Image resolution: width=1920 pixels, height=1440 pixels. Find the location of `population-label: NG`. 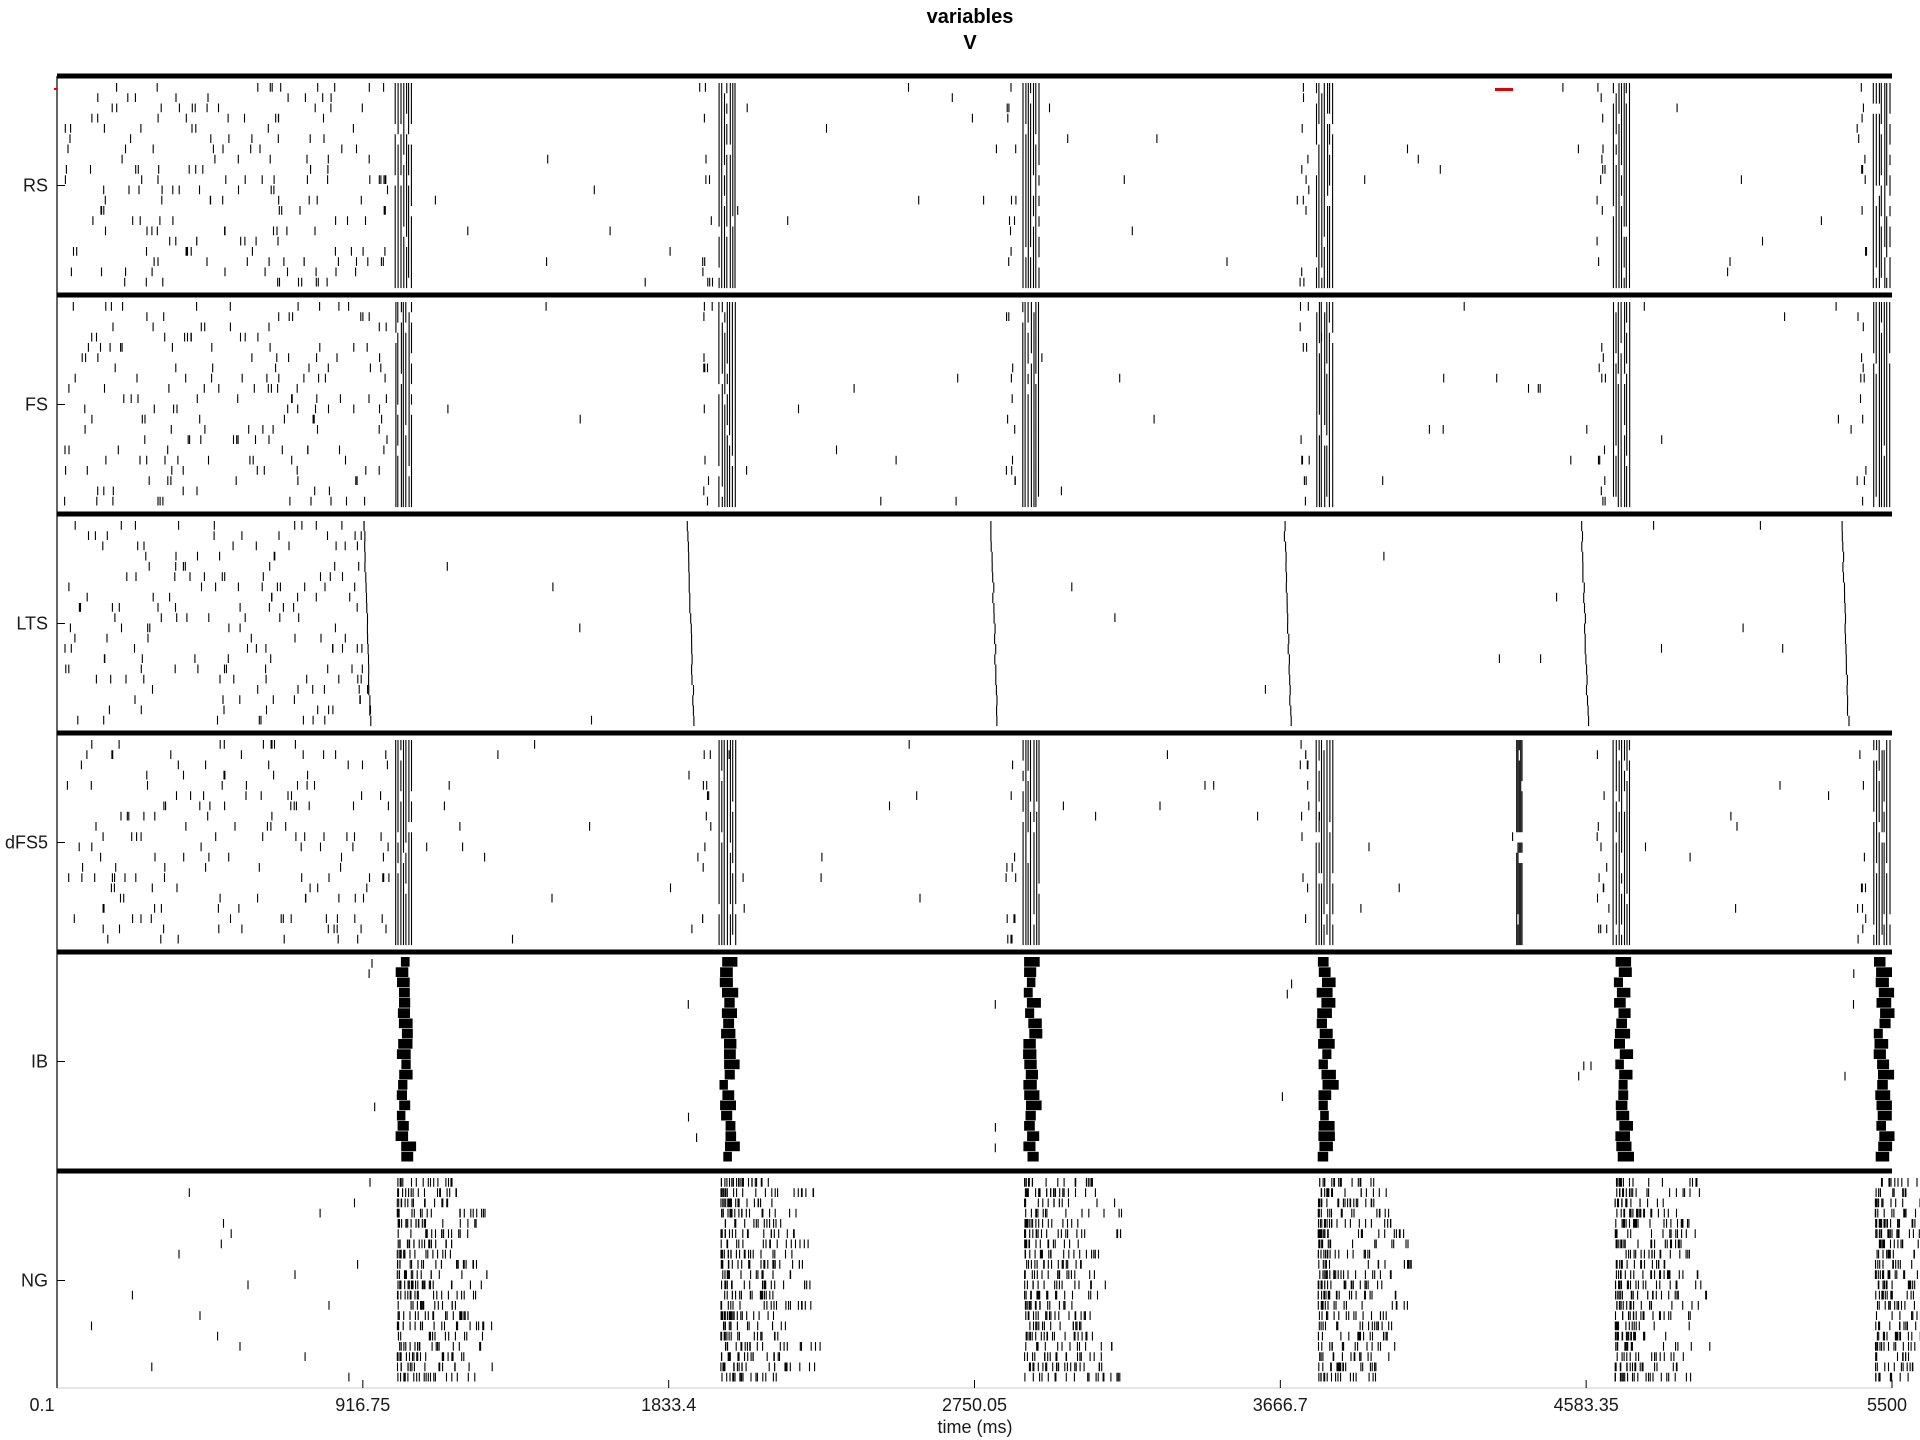

population-label: NG is located at coordinates (34, 1281).